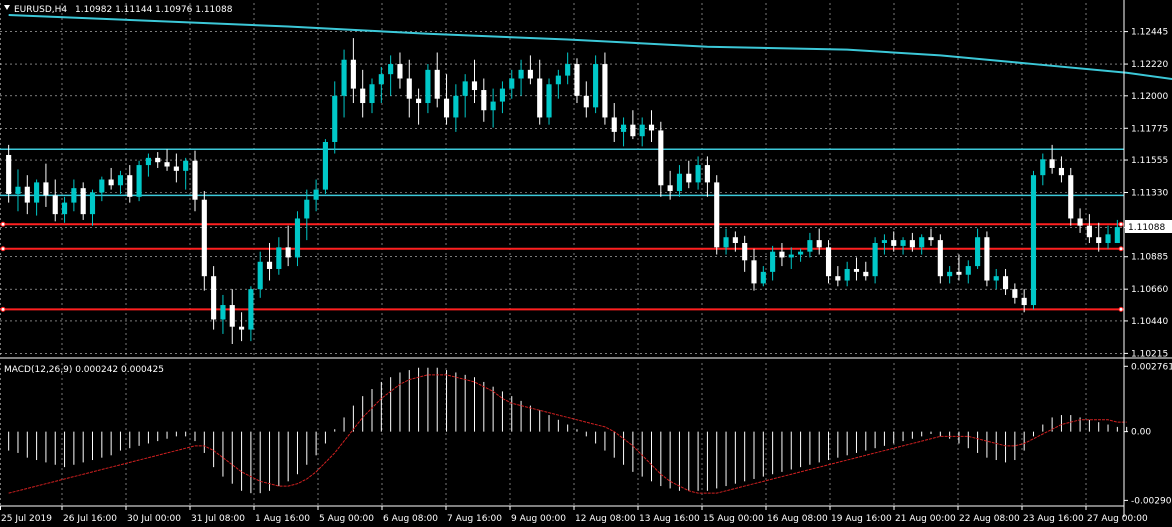 The width and height of the screenshot is (1172, 527). What do you see at coordinates (1053, 519) in the screenshot?
I see `time-tick-label: 23 Aug 16:00` at bounding box center [1053, 519].